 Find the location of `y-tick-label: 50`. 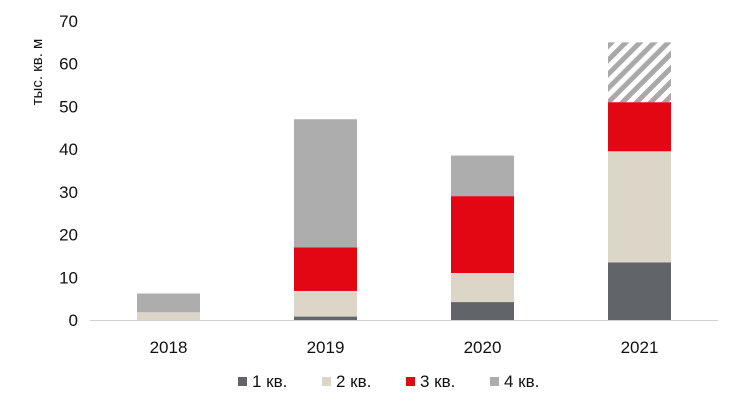

y-tick-label: 50 is located at coordinates (68, 106).